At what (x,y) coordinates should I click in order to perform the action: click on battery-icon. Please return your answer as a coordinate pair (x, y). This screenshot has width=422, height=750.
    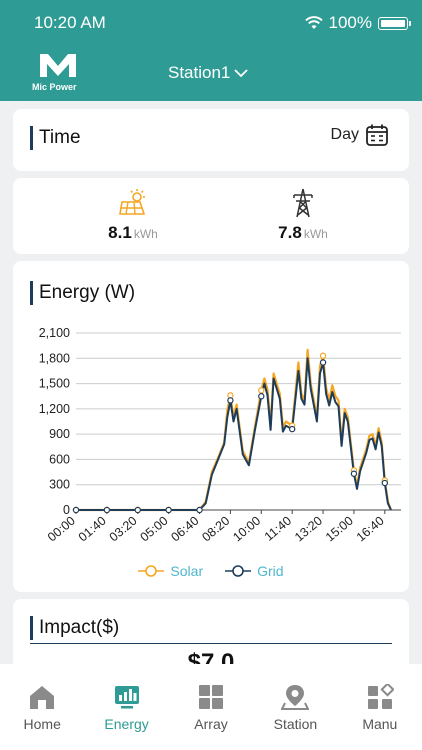
    Looking at the image, I should click on (394, 23).